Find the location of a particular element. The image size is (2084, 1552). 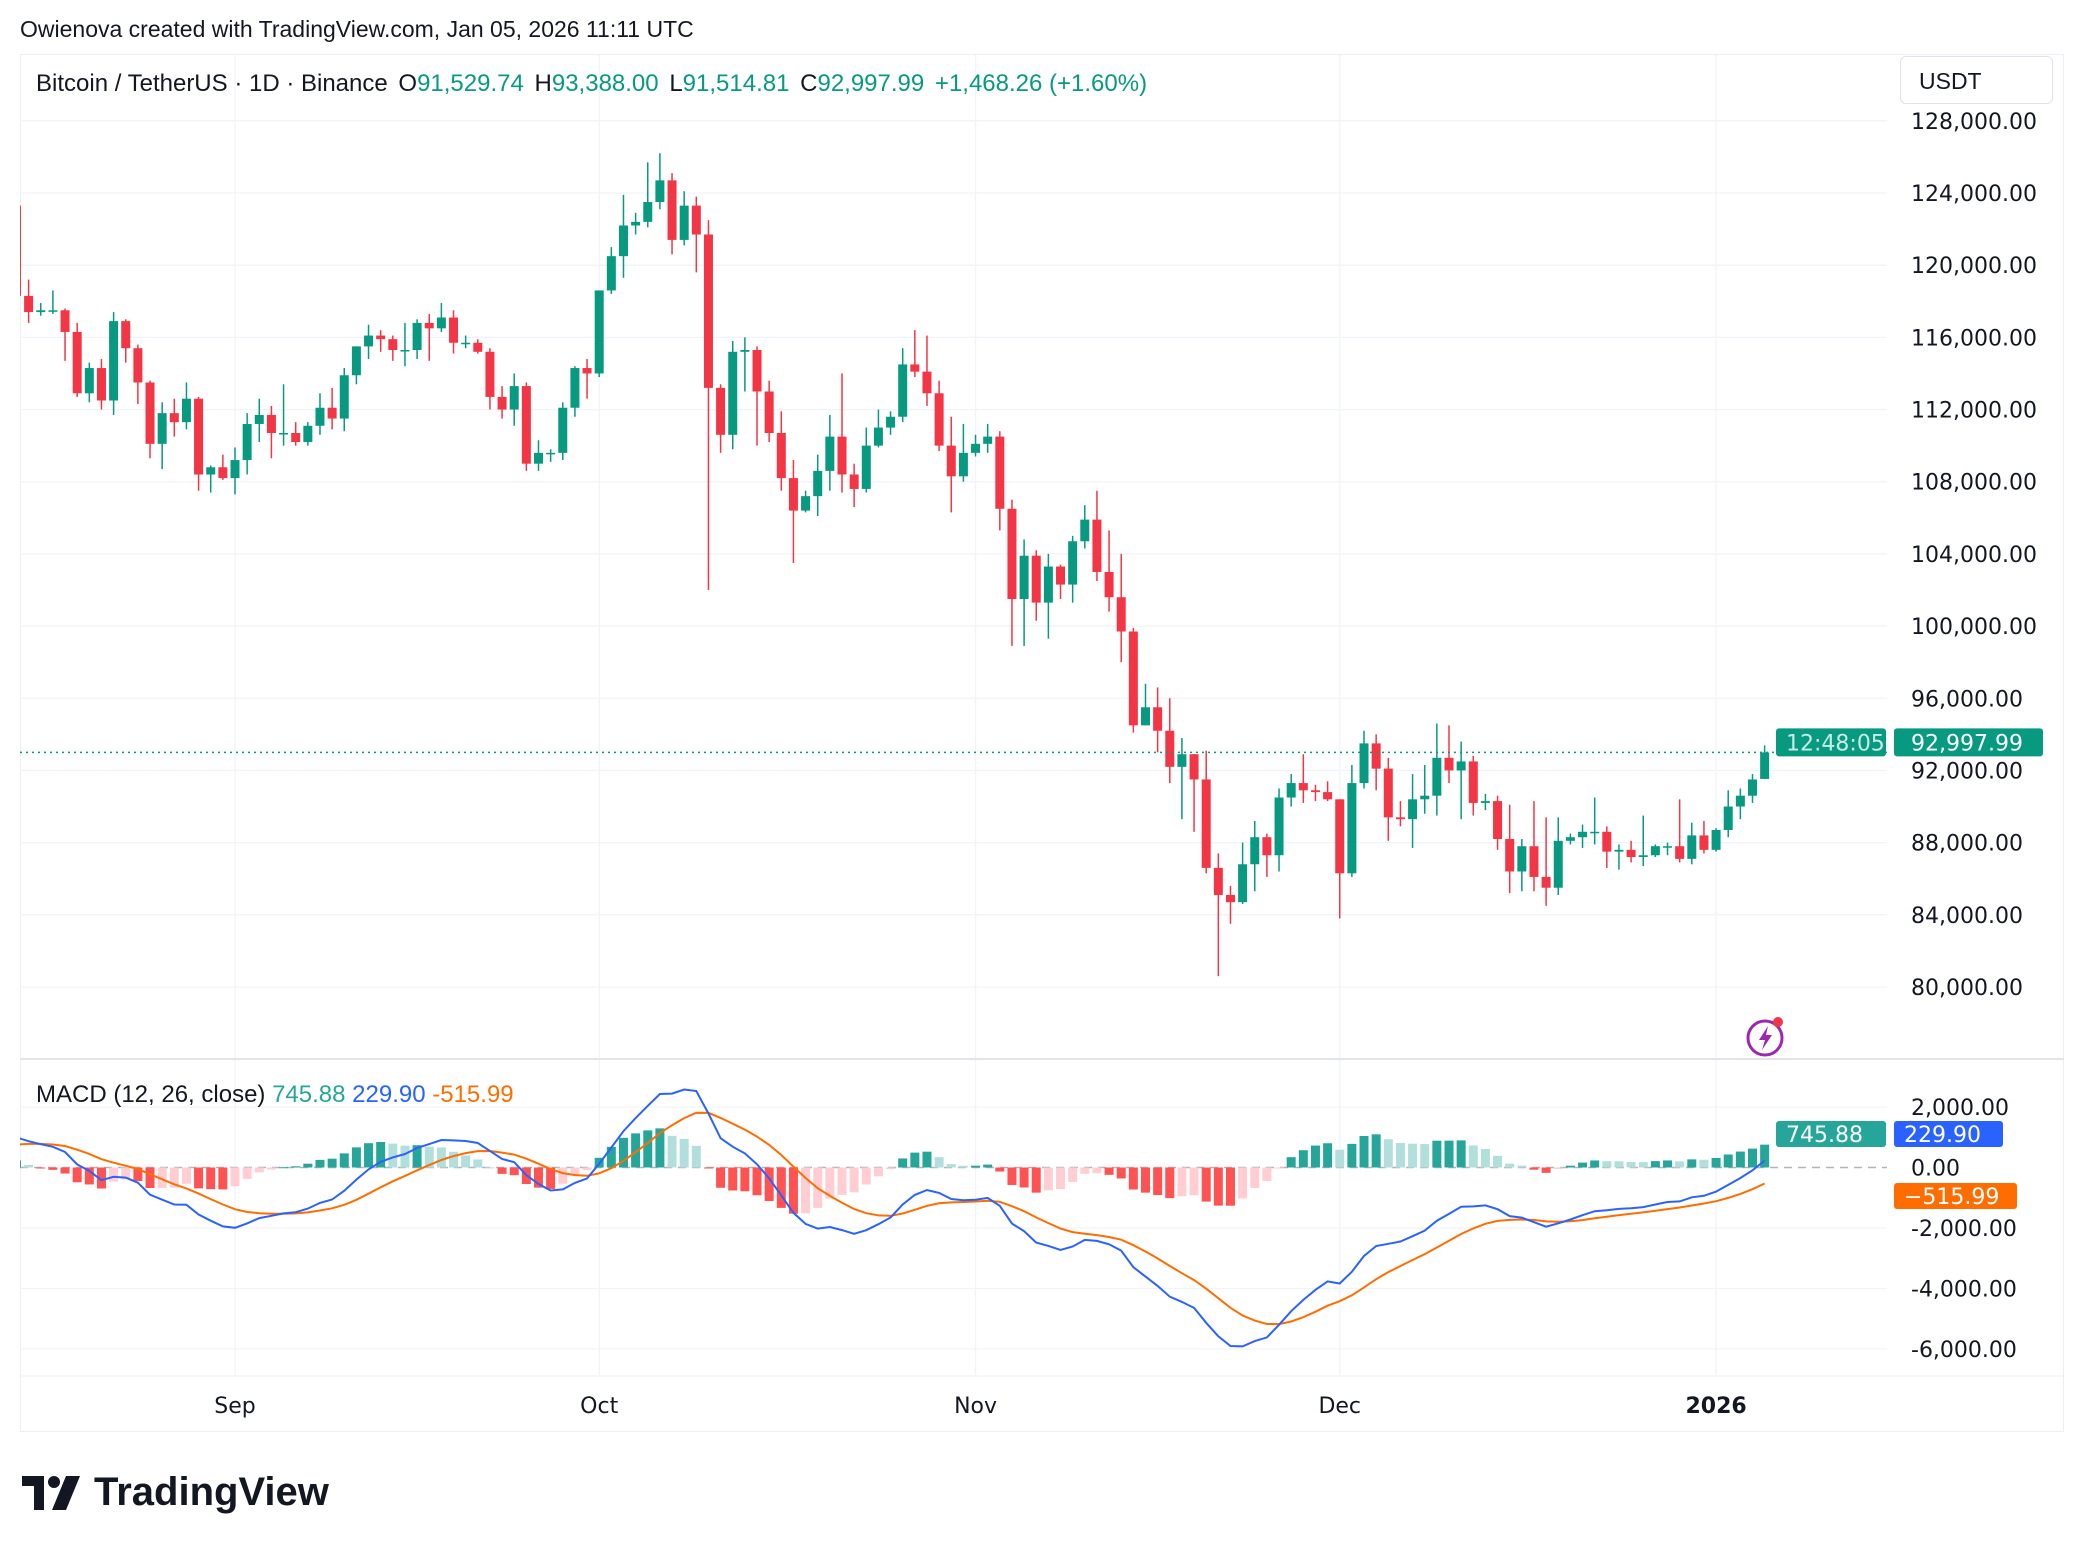

low-label: L is located at coordinates (676, 83).